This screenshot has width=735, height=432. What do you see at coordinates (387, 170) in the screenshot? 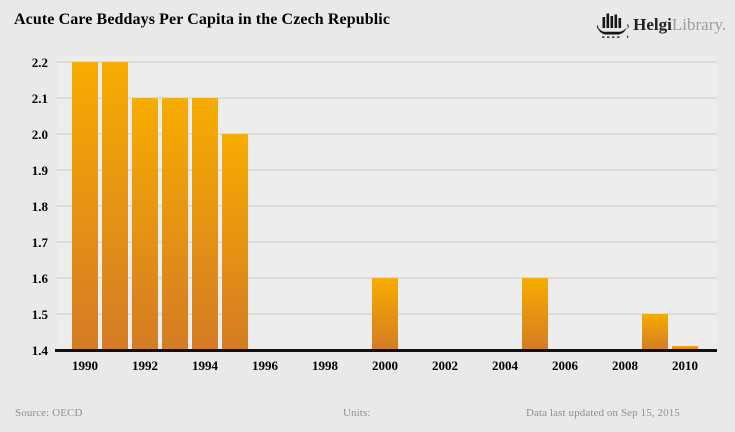
I see `gridline-1.9` at bounding box center [387, 170].